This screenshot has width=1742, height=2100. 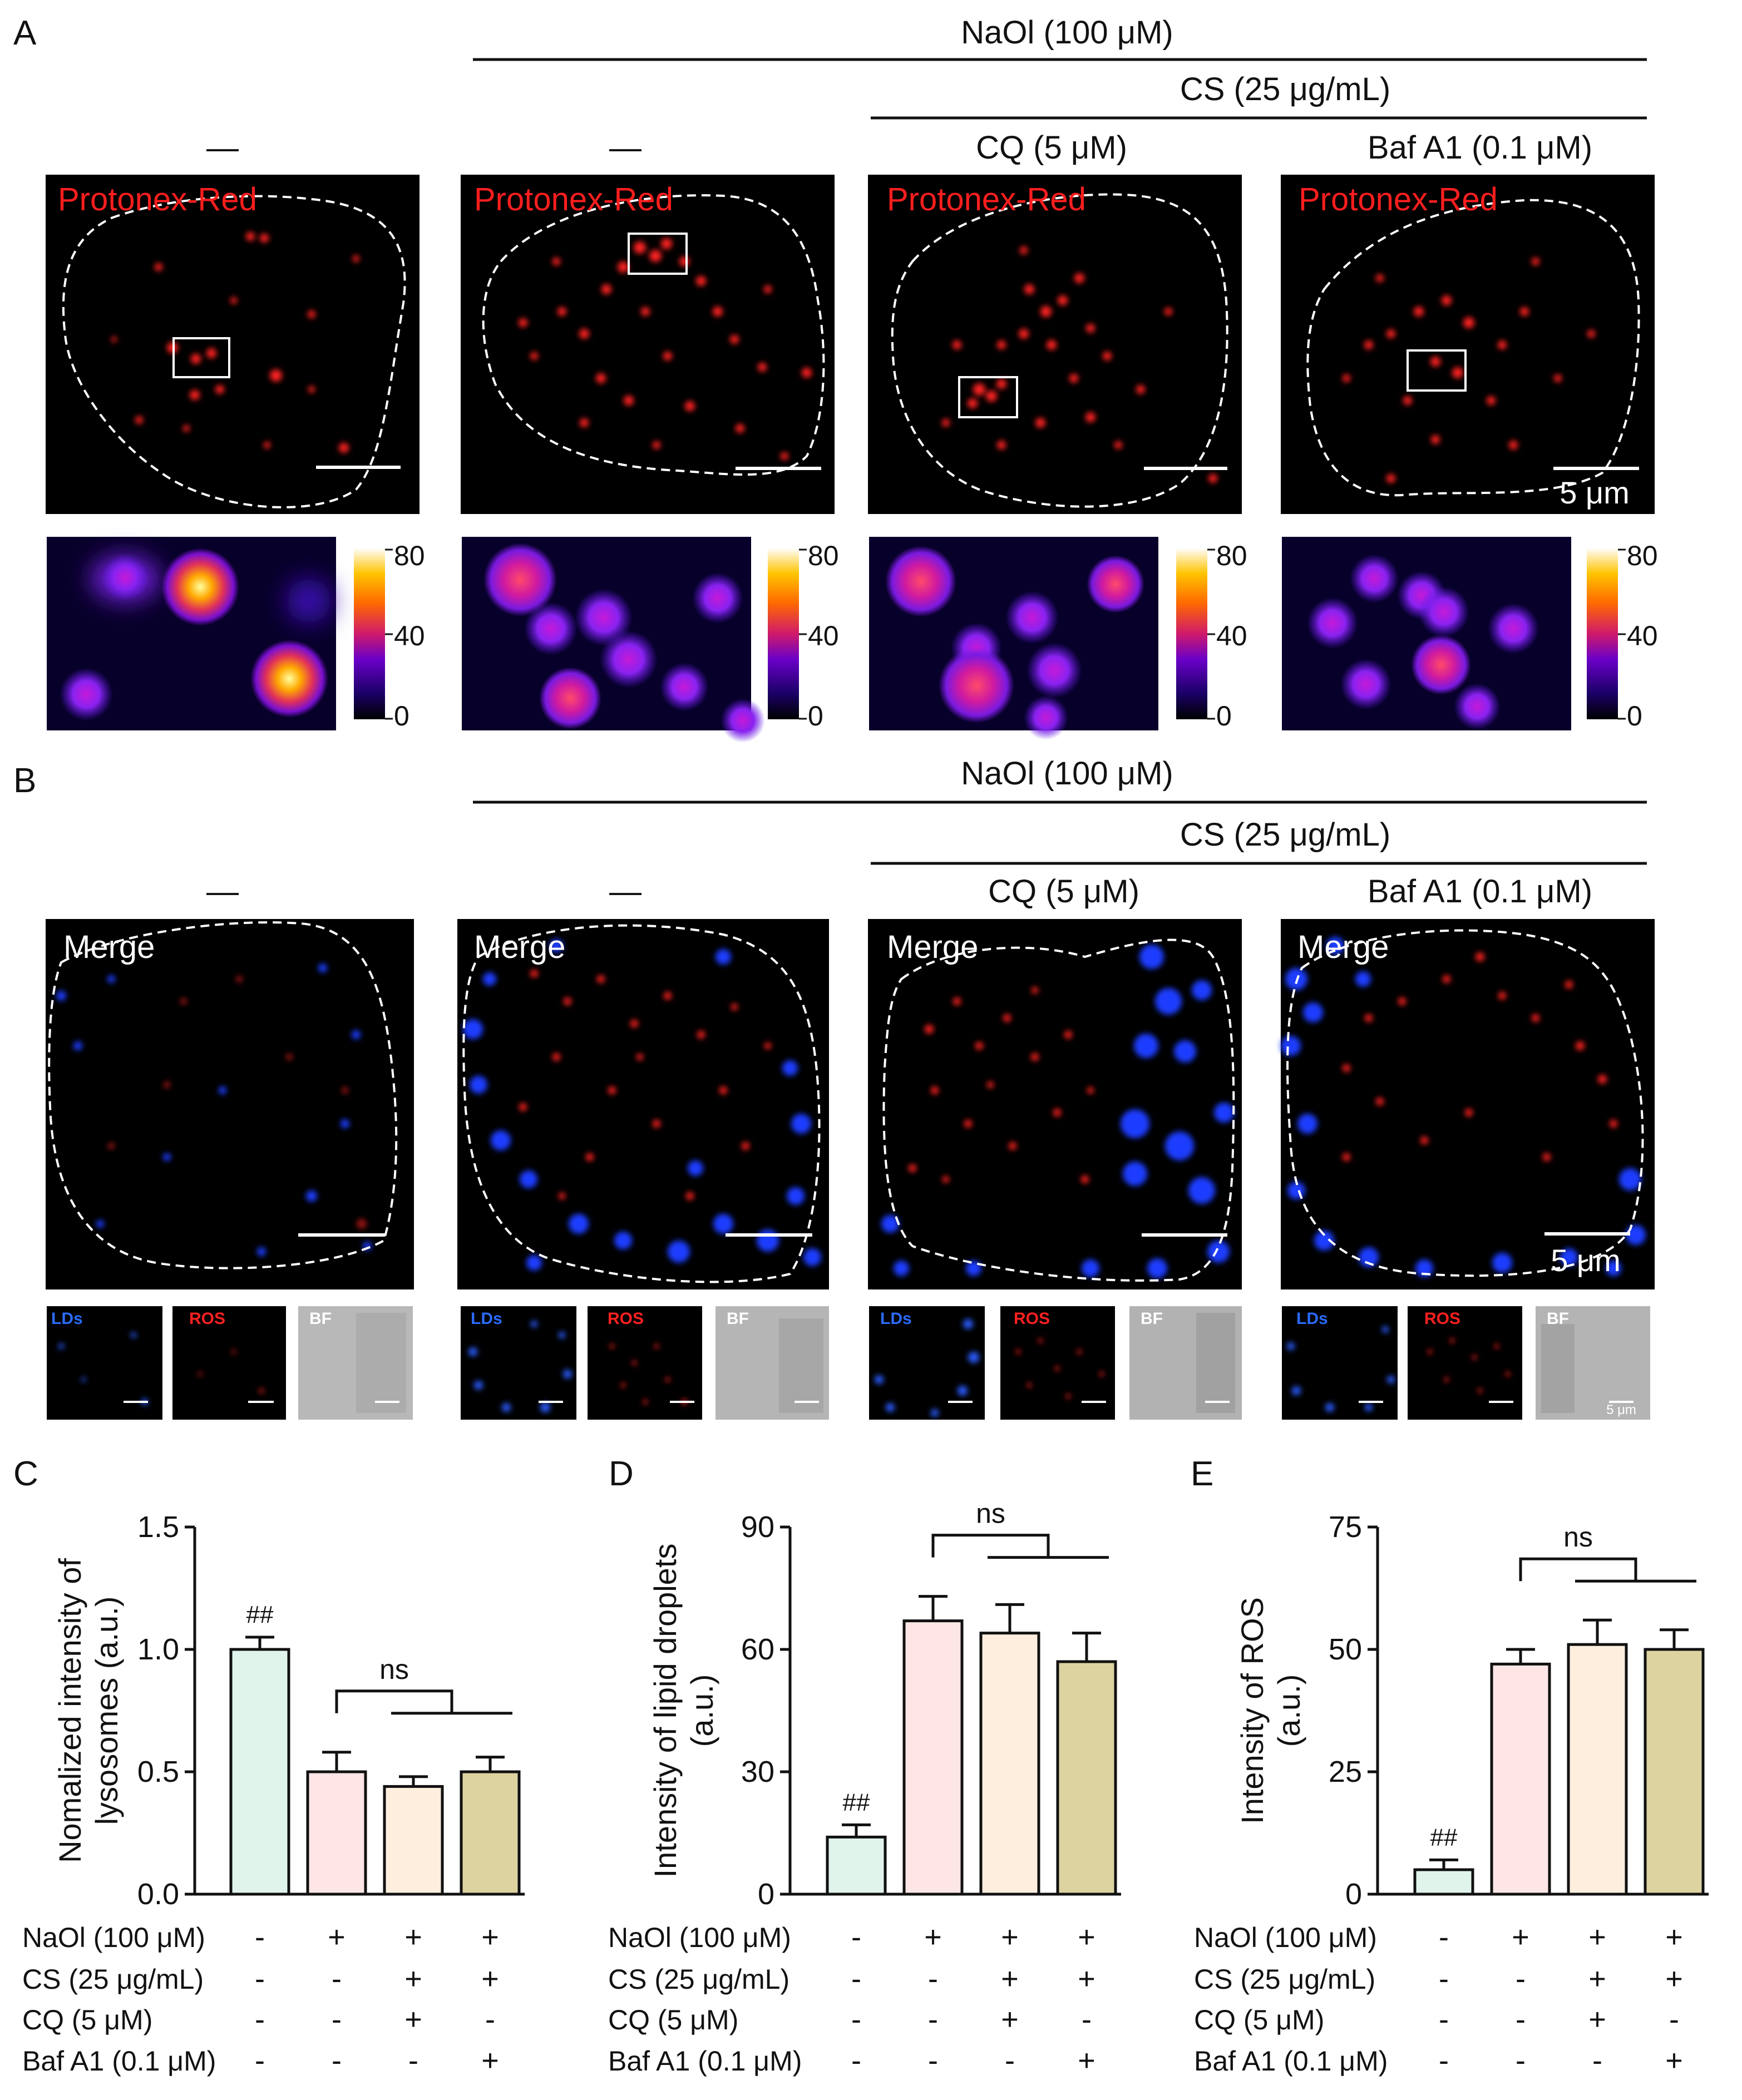 I want to click on merge-b-control: Merge, so click(x=230, y=1104).